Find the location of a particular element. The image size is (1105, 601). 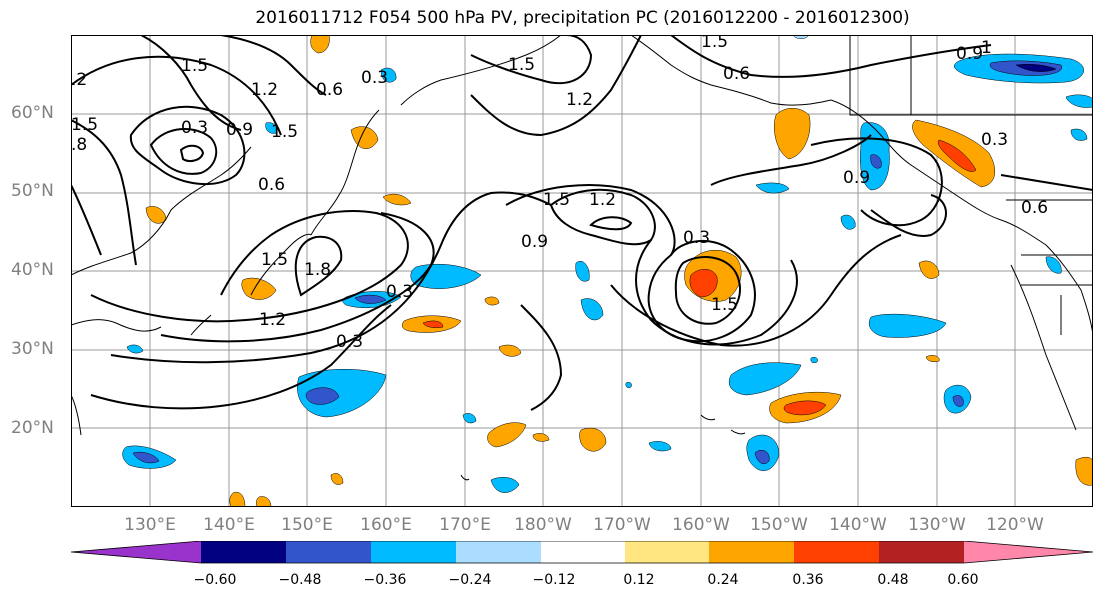

colorbar-tick-label: 0.48 is located at coordinates (893, 580).